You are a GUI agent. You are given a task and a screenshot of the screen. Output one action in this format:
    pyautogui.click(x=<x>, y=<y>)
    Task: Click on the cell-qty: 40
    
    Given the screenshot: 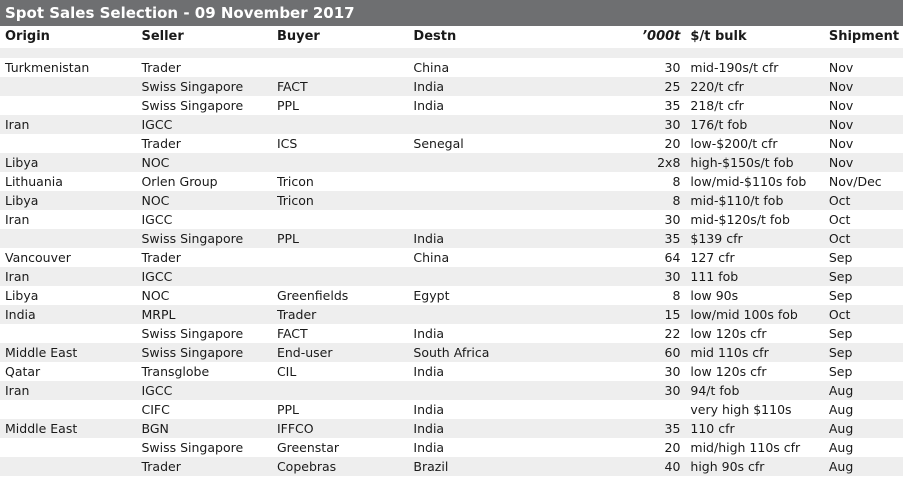 What is the action you would take?
    pyautogui.click(x=672, y=466)
    